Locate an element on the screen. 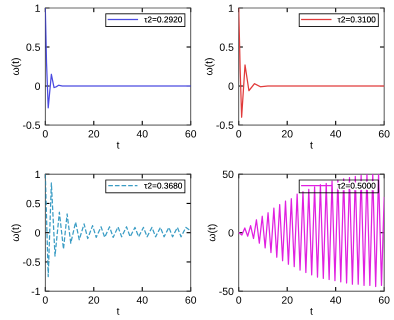  legend-label: τ2=0.2920 is located at coordinates (163, 19).